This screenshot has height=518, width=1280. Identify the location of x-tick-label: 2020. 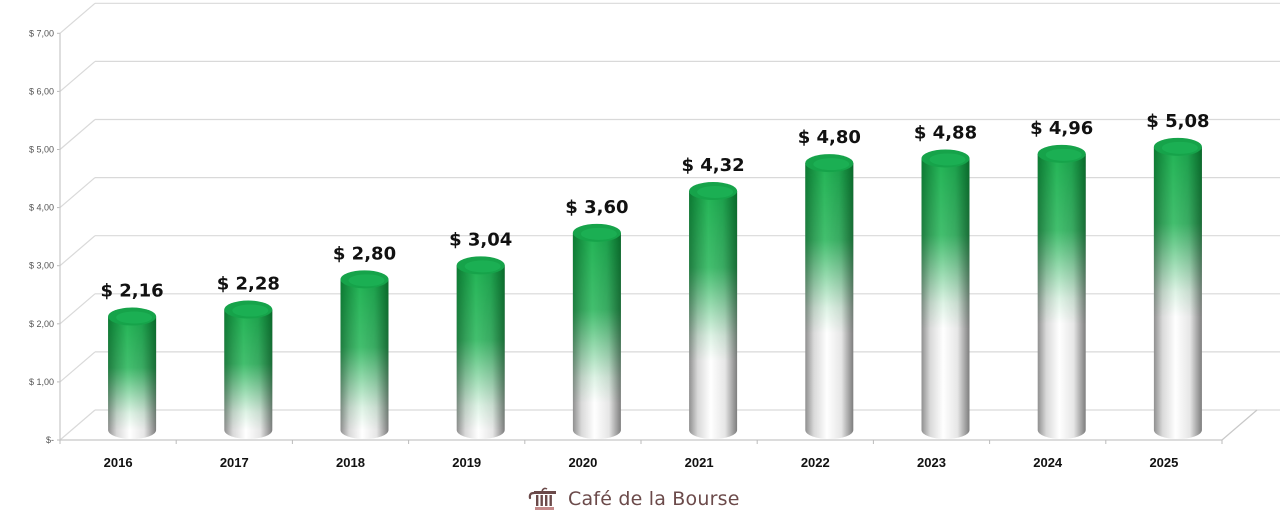
(582, 462).